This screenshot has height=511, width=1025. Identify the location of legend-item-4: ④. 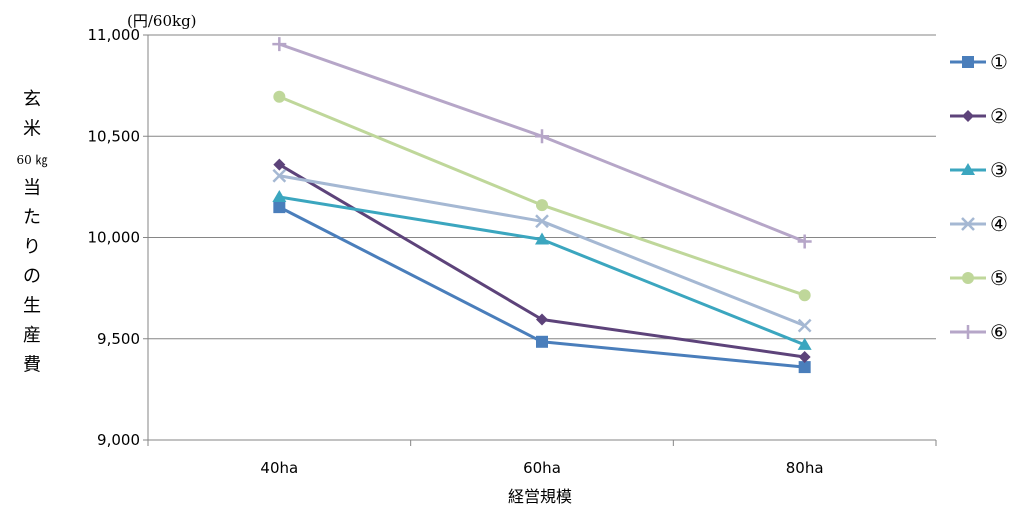
(979, 224).